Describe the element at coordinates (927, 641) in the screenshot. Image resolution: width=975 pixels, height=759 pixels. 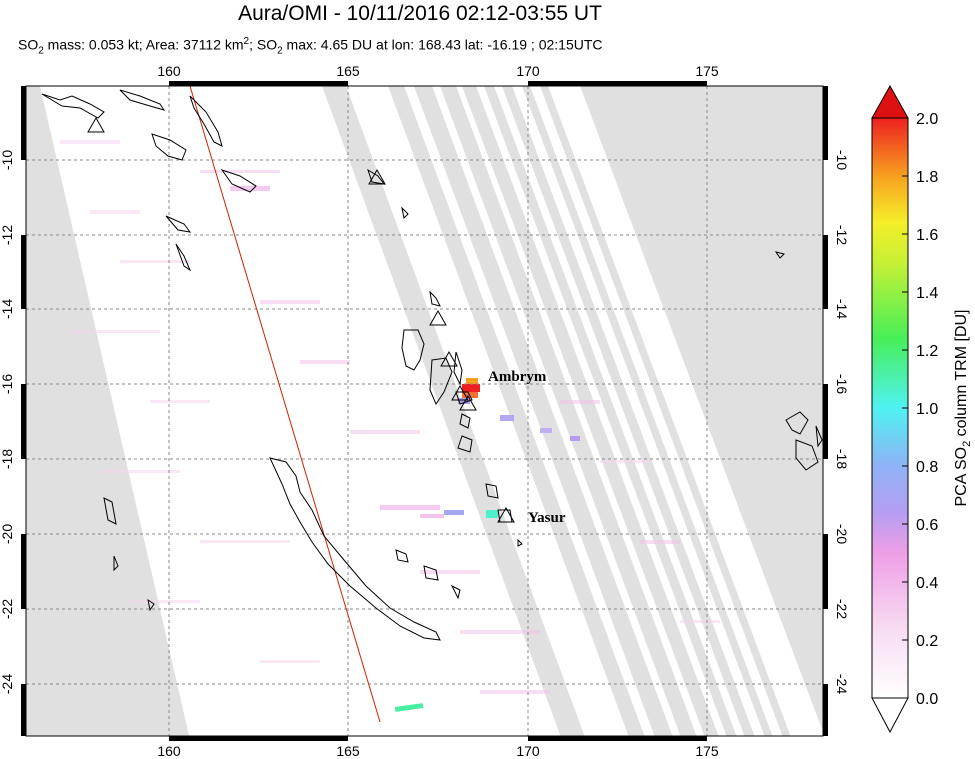
I see `colorbar-tick-label: 0.2` at that location.